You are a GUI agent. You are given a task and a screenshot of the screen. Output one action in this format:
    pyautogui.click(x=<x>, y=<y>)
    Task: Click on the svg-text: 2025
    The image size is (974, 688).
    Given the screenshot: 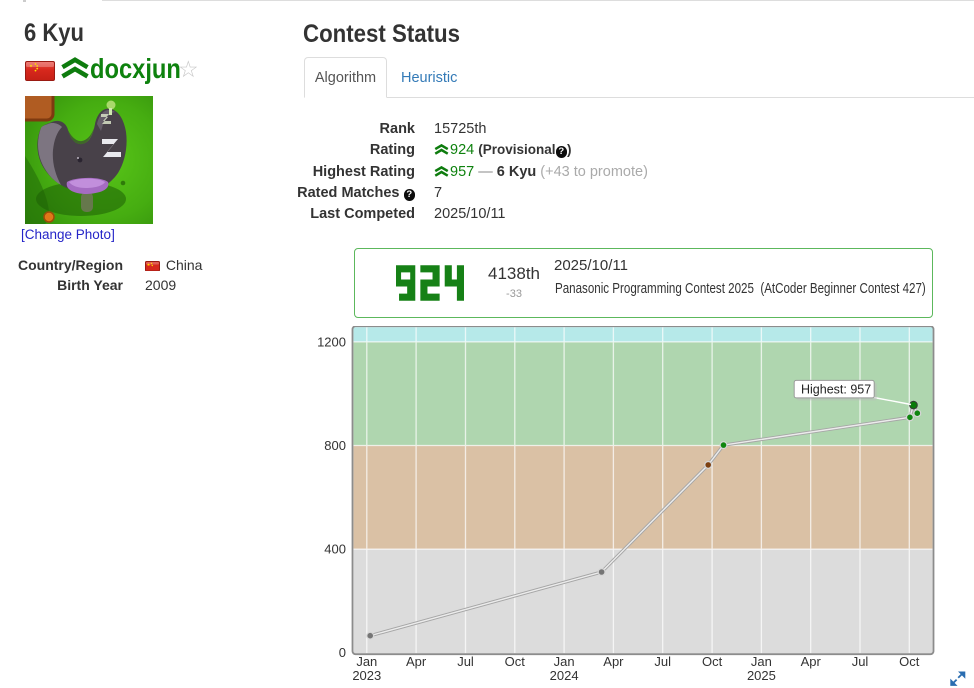 What is the action you would take?
    pyautogui.click(x=761, y=675)
    